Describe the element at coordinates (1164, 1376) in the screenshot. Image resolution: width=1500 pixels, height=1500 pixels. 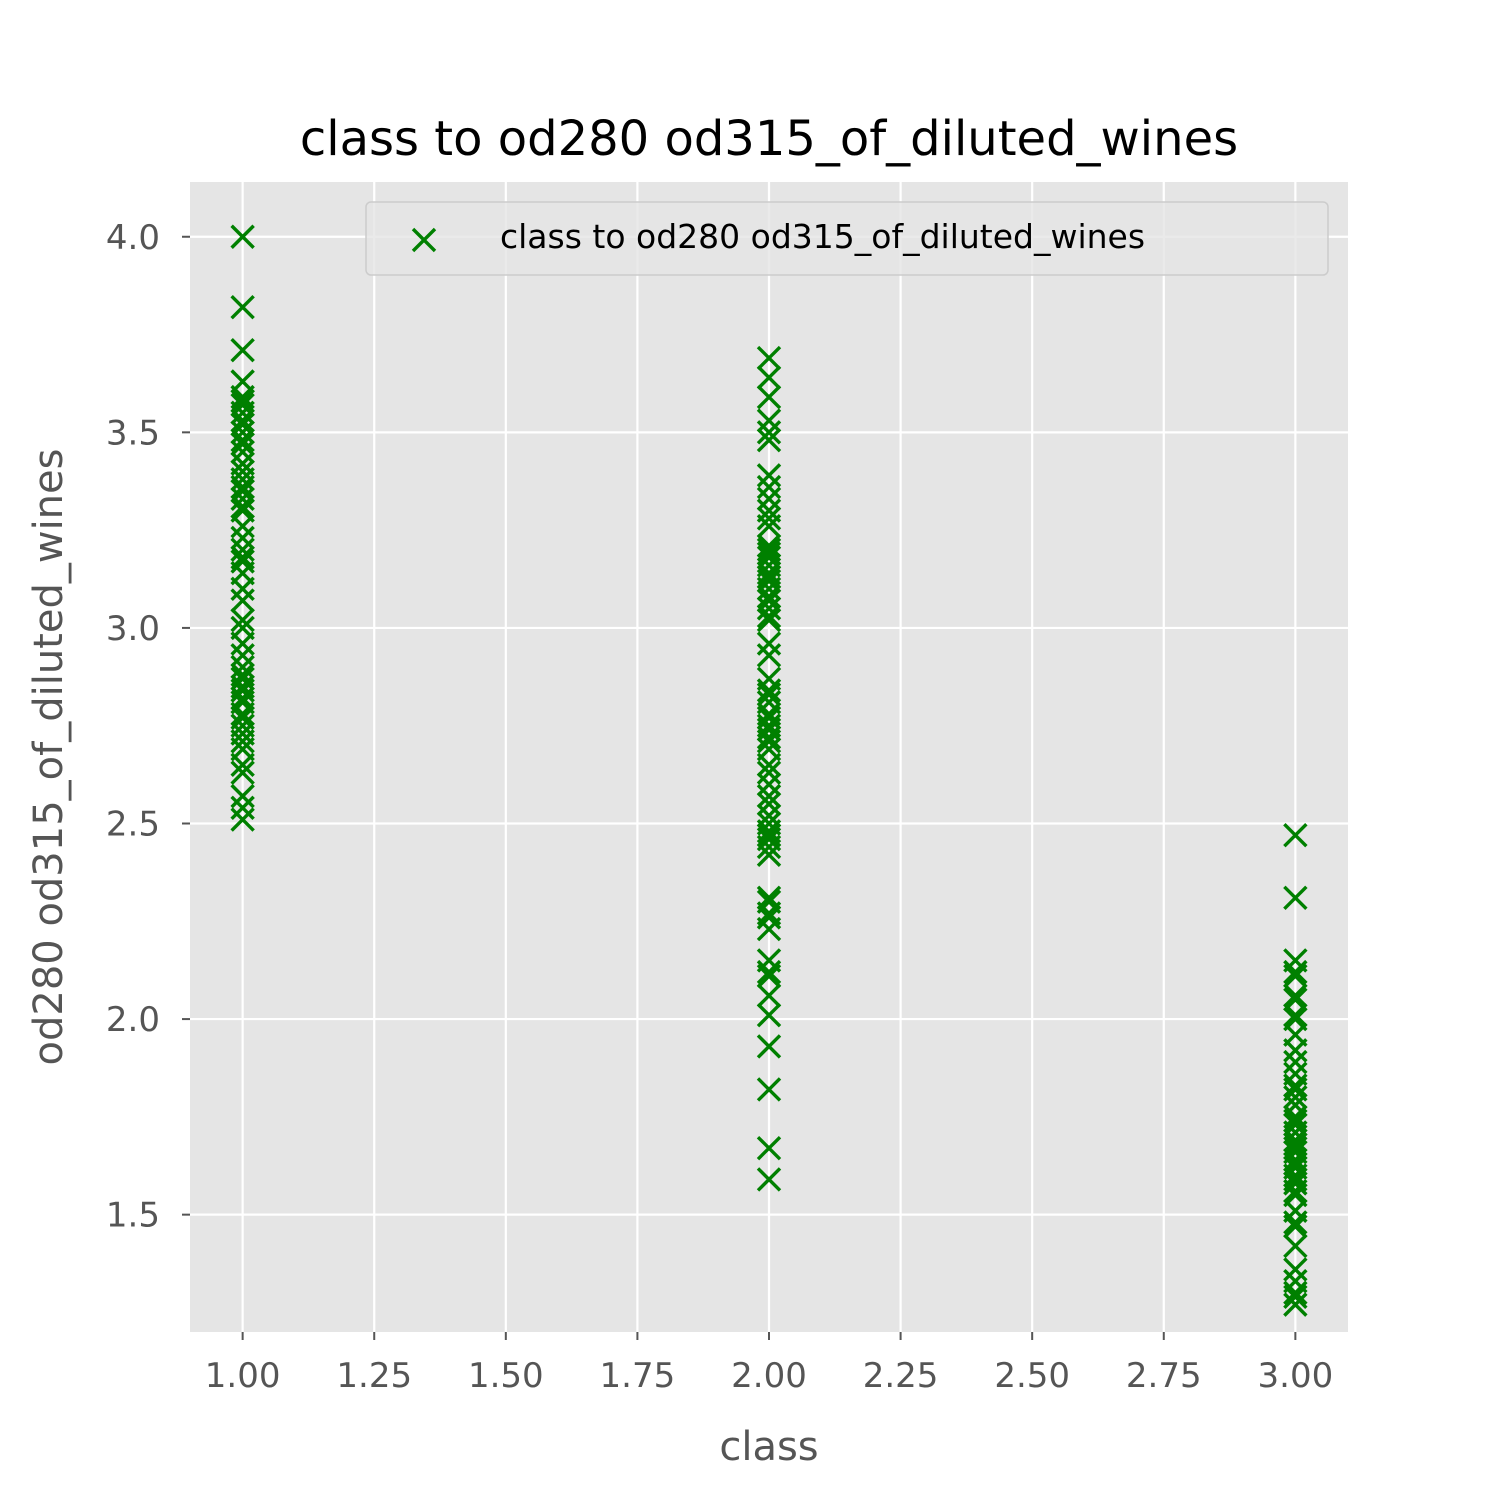
I see `x-tick-label: 2.75` at that location.